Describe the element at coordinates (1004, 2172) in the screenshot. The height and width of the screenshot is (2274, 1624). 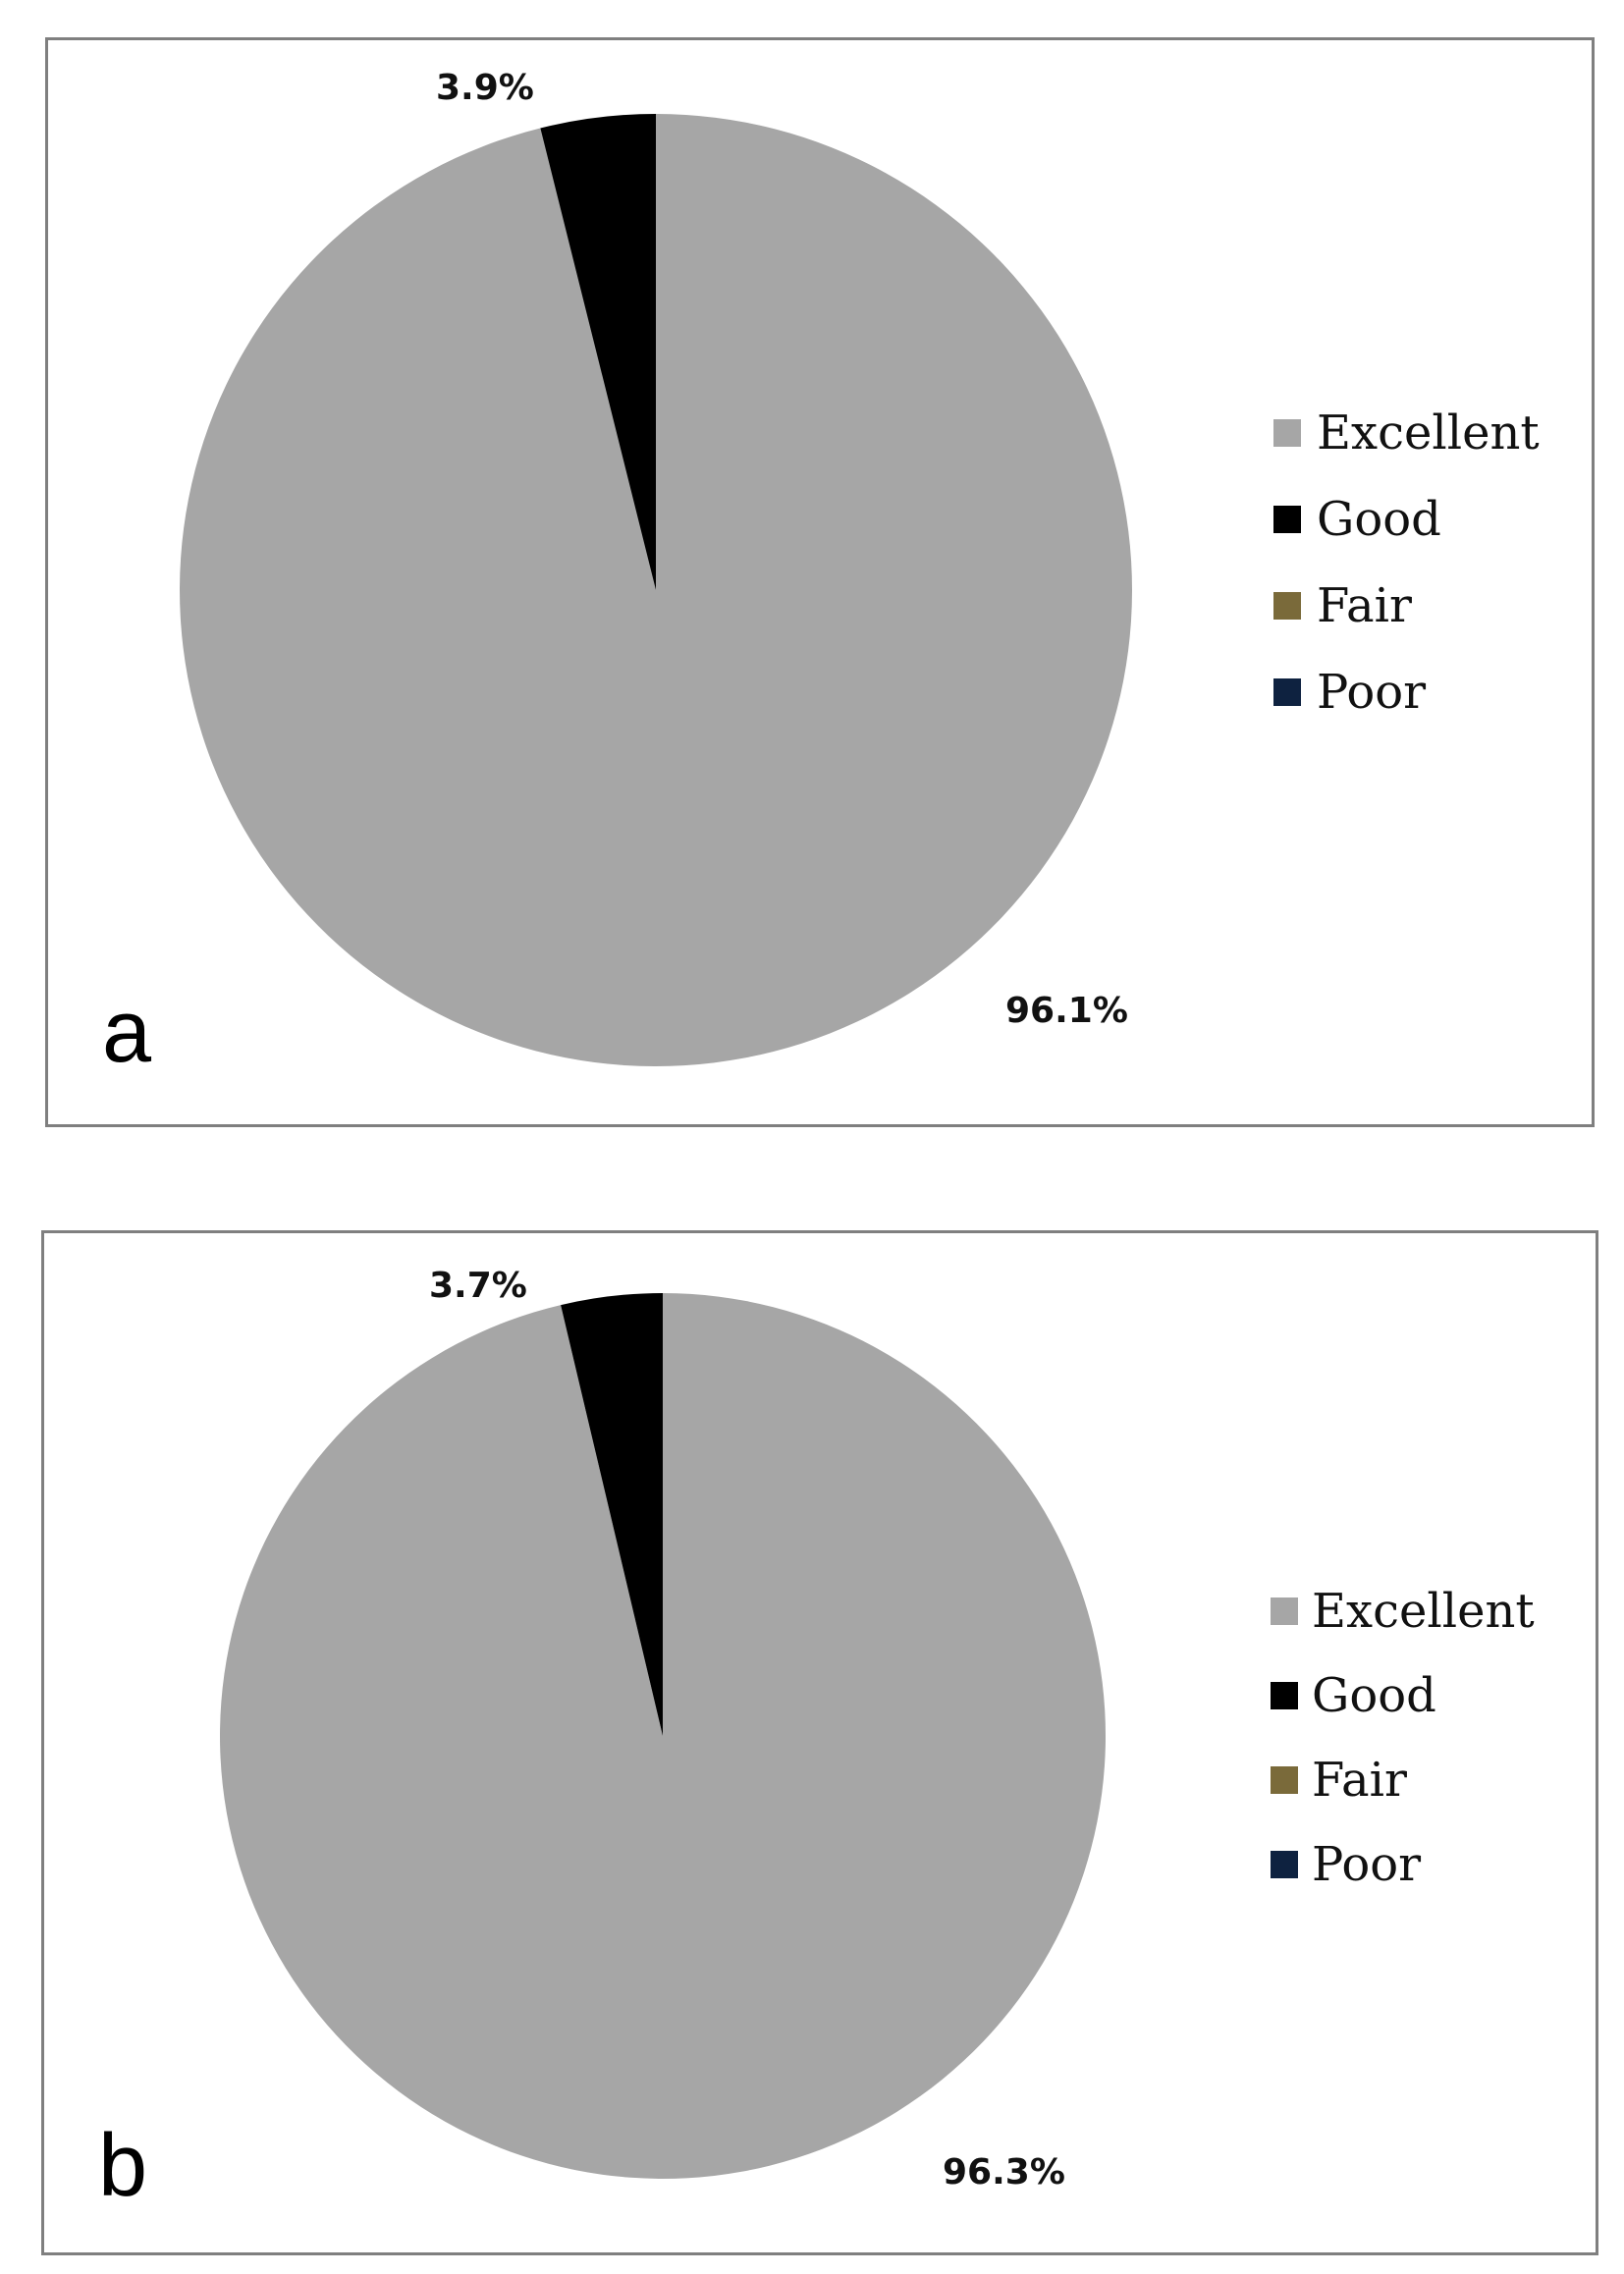
I see `data-label-excellent: 96.3%` at that location.